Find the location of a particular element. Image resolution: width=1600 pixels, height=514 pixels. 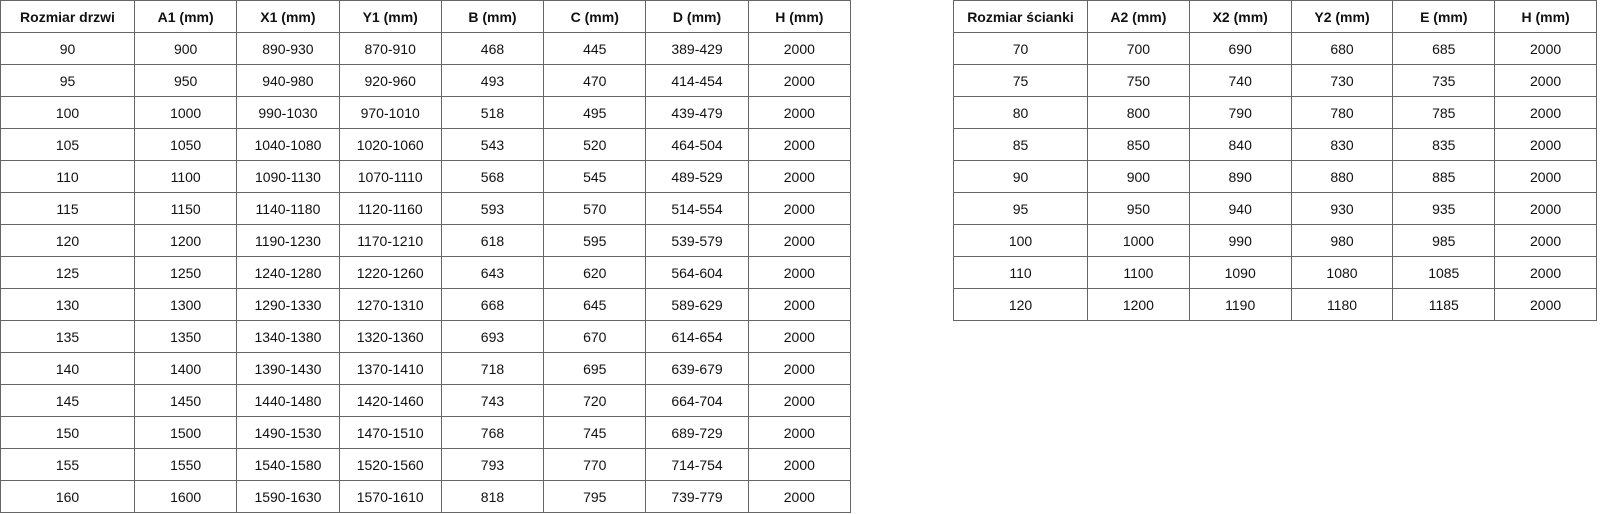

table-cell: 740 is located at coordinates (1240, 80).